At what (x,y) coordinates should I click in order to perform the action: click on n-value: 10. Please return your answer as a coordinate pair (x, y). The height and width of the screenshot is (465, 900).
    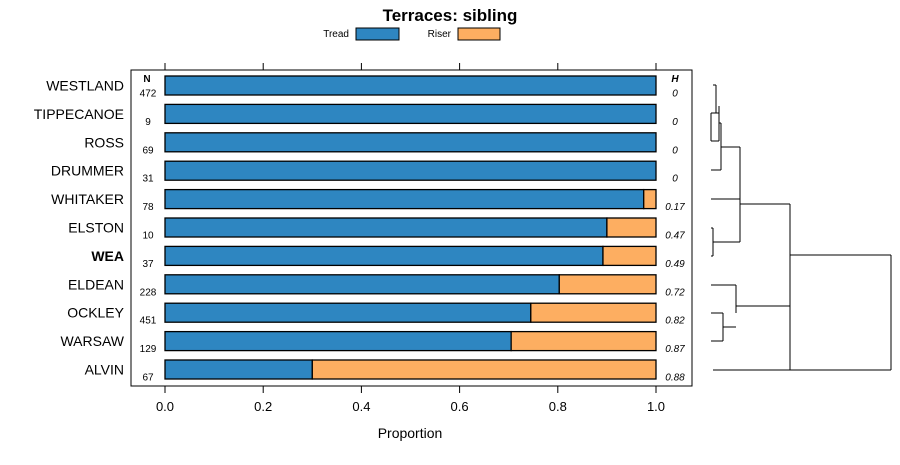
    Looking at the image, I should click on (148, 236).